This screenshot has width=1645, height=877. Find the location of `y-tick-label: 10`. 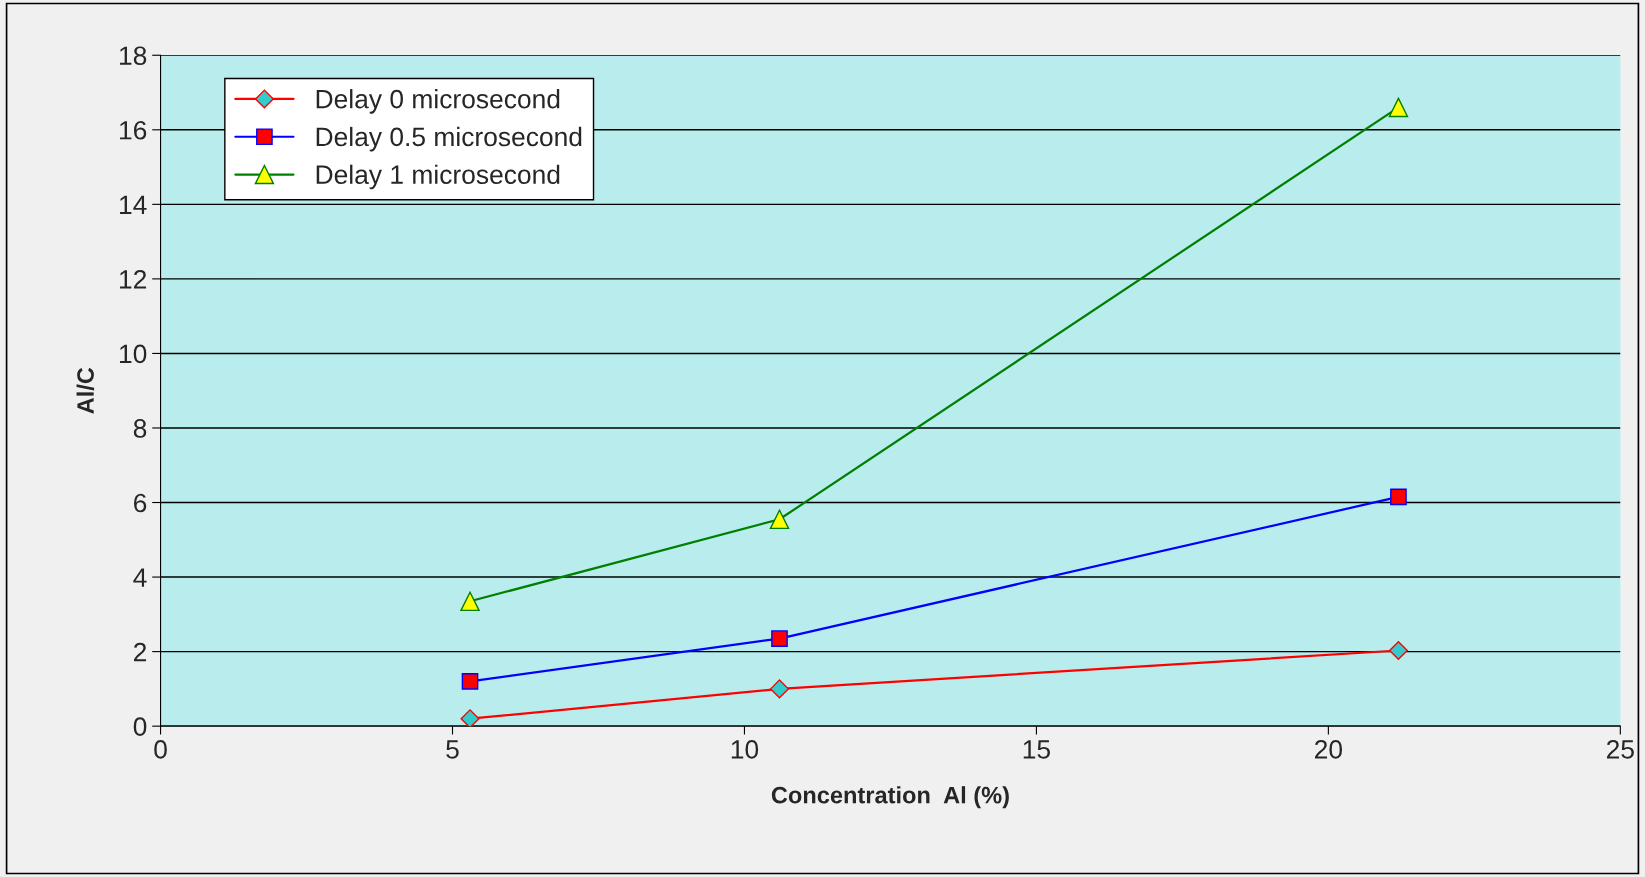

y-tick-label: 10 is located at coordinates (133, 354).